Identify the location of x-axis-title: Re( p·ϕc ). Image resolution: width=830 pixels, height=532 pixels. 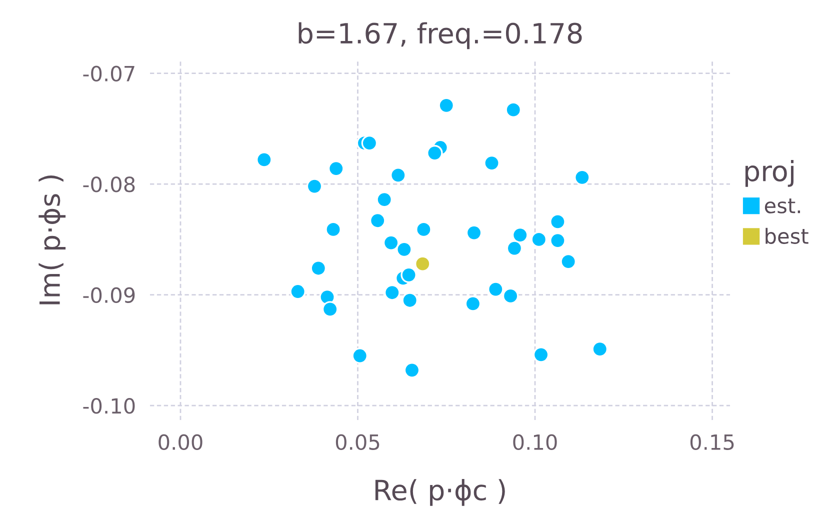
(440, 492).